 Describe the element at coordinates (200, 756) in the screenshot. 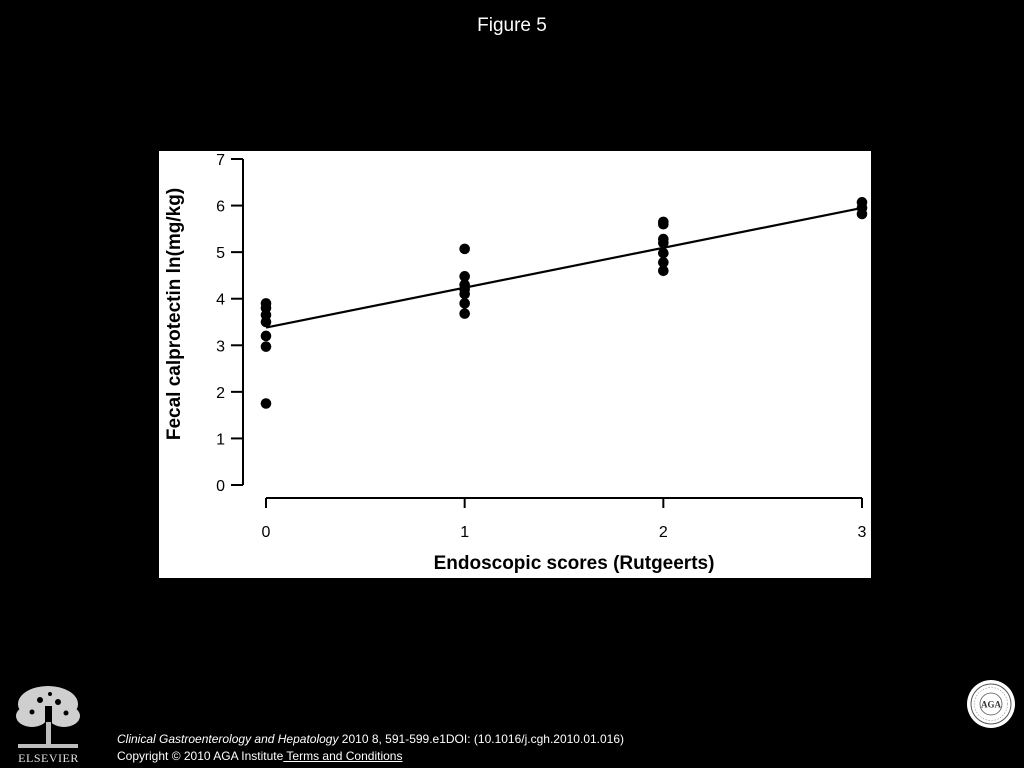

I see `copyright-text: Copyright © 2010 AGA Institute` at that location.